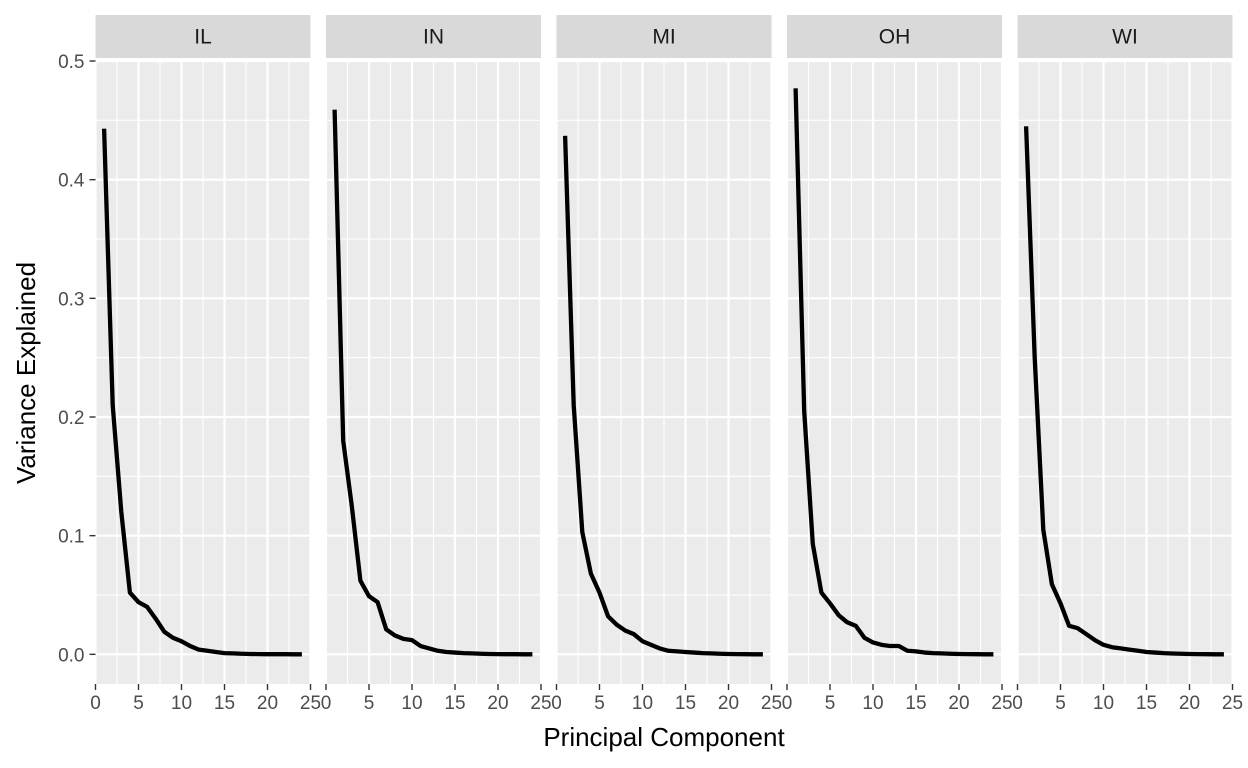 The image size is (1248, 768). Describe the element at coordinates (205, 699) in the screenshot. I see `x-axis-il: 0 5 10 15 20 25` at that location.